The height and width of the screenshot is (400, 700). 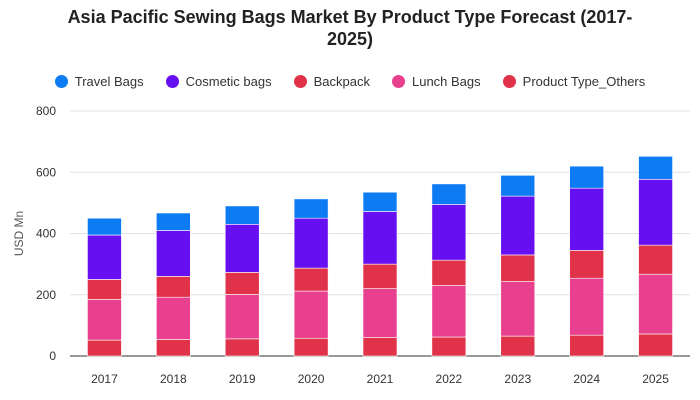 What do you see at coordinates (398, 81) in the screenshot?
I see `legend-swatch-lunch-bags` at bounding box center [398, 81].